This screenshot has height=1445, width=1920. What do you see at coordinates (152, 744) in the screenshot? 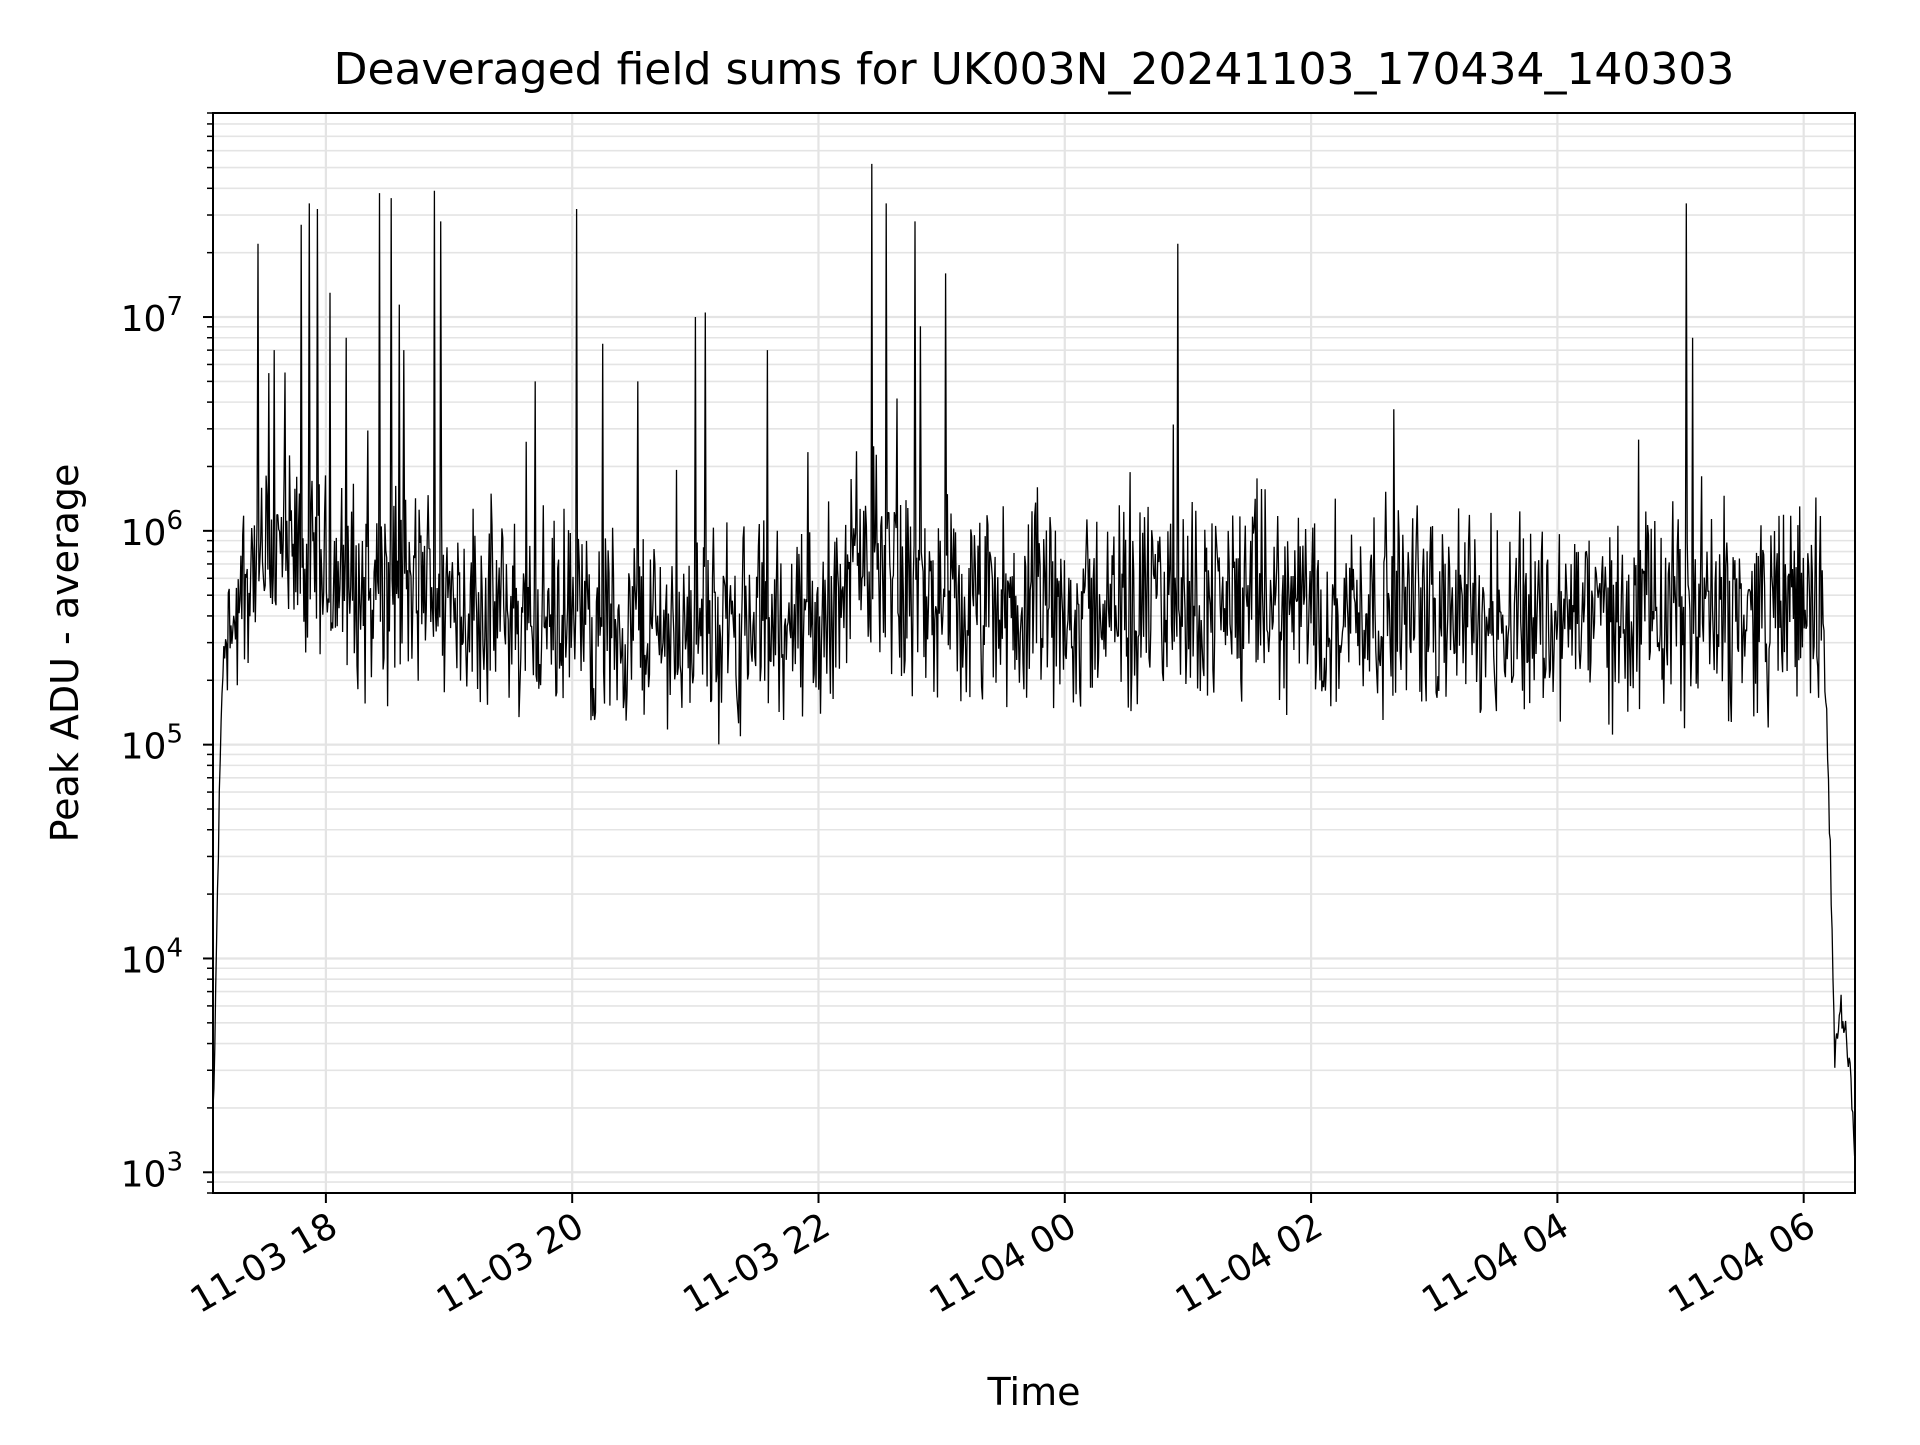
I see `y-tick-label: 10⁵` at bounding box center [152, 744].